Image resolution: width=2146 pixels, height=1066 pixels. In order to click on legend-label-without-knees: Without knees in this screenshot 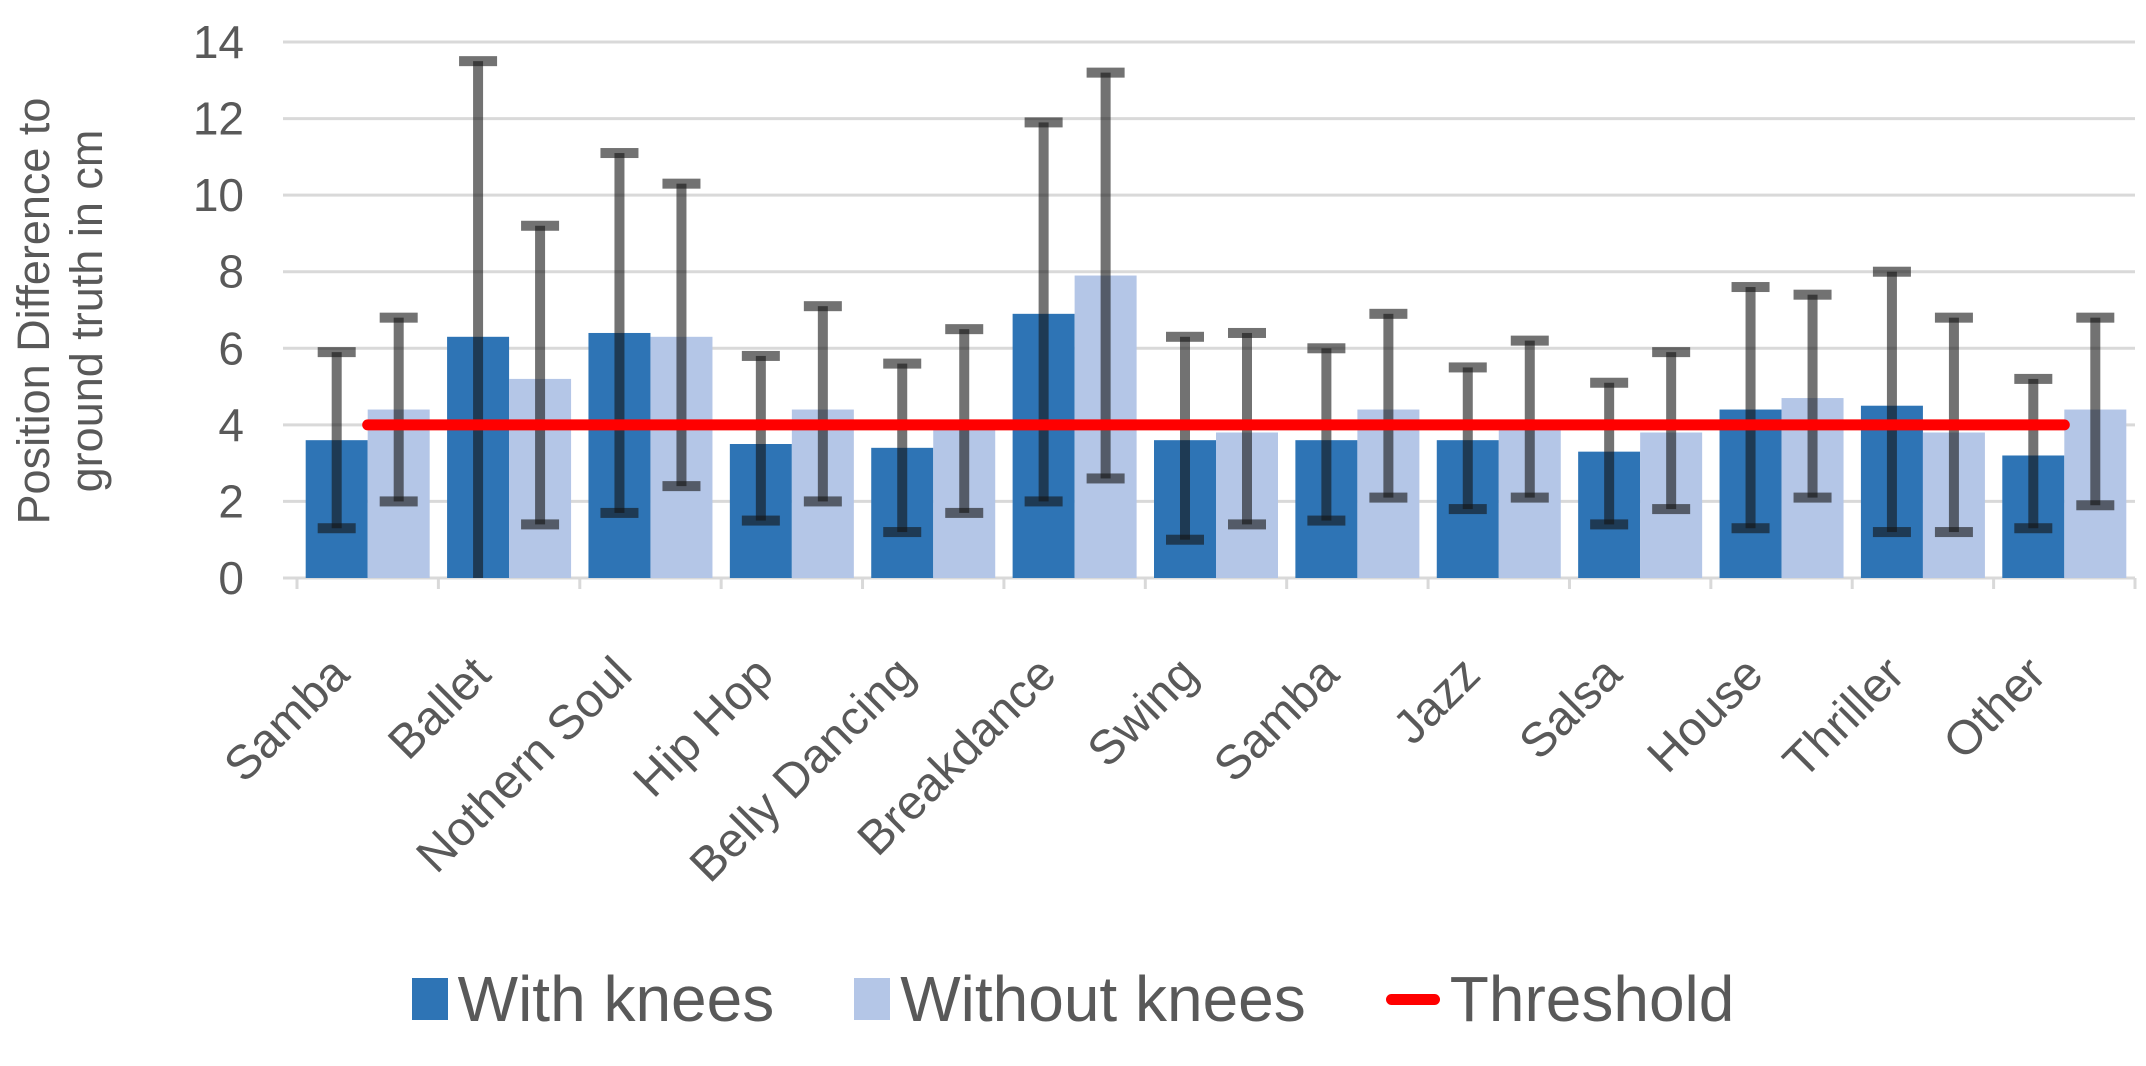, I will do `click(1103, 999)`.